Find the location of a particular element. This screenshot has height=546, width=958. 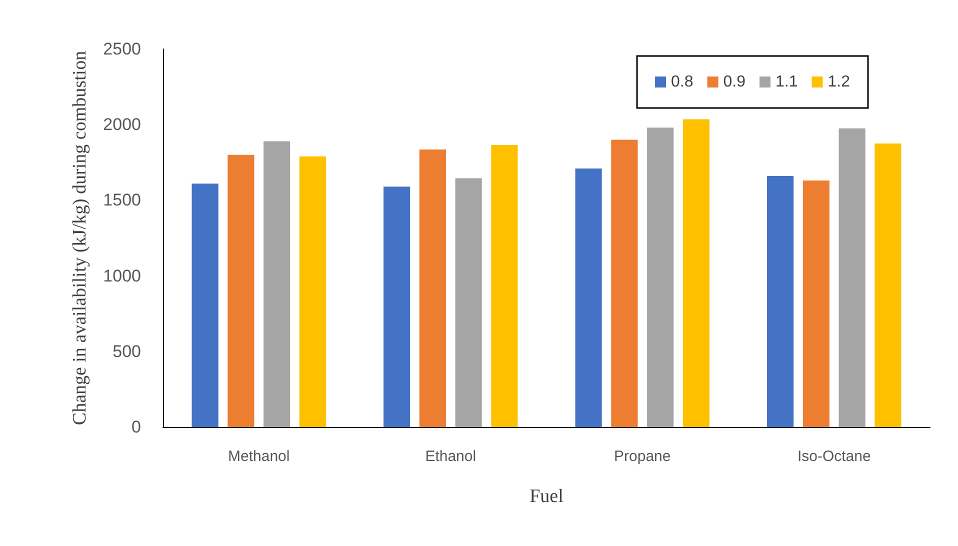

y-tick-label: 2000 is located at coordinates (122, 124).